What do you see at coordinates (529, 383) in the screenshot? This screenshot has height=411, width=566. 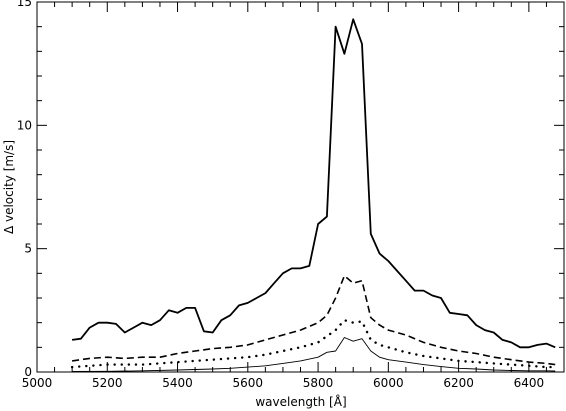 I see `x-tick-label: 6400` at bounding box center [529, 383].